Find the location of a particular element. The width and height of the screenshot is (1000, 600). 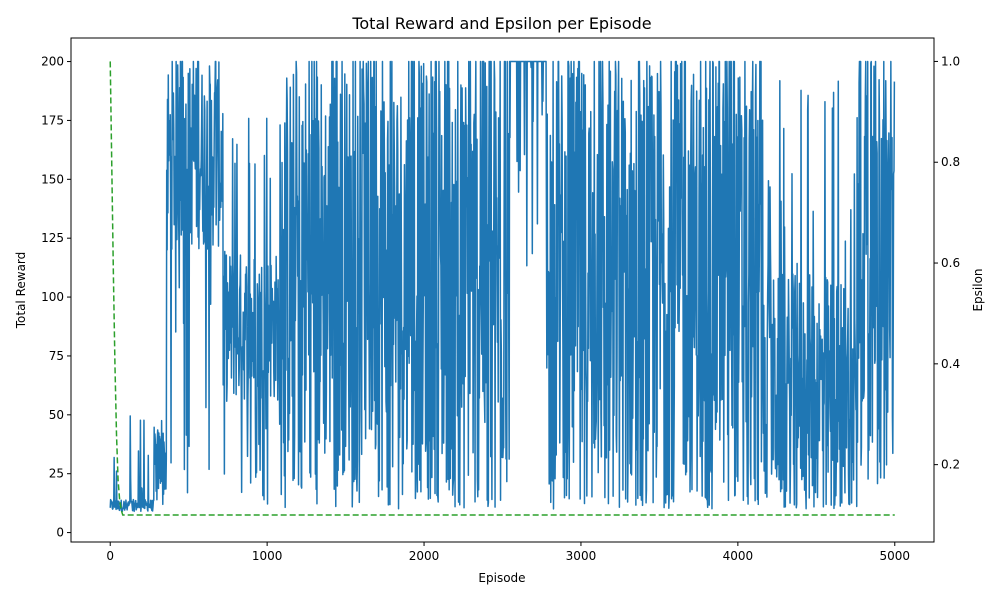

y-right-tick-label: 0.6 is located at coordinates (950, 263).